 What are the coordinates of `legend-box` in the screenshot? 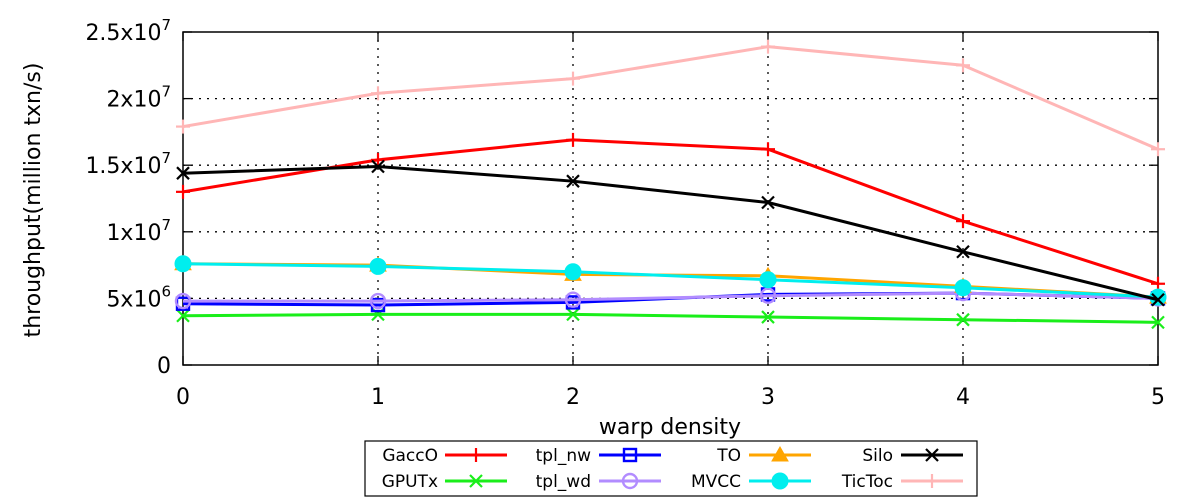 It's located at (671, 468).